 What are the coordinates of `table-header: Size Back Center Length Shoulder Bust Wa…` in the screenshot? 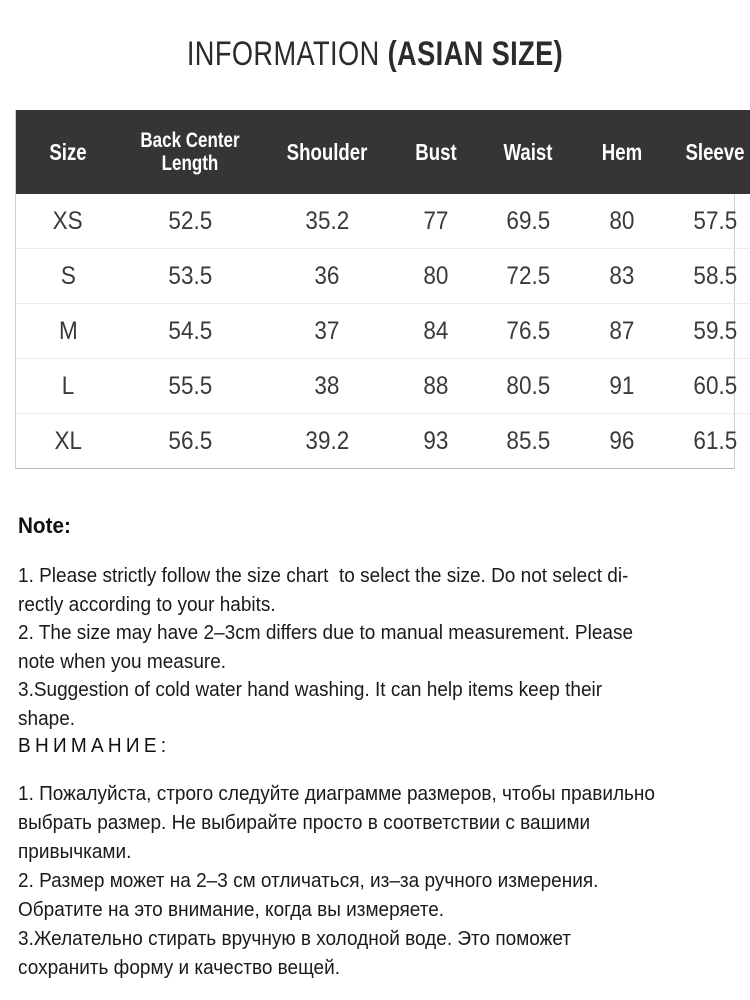 It's located at (383, 152).